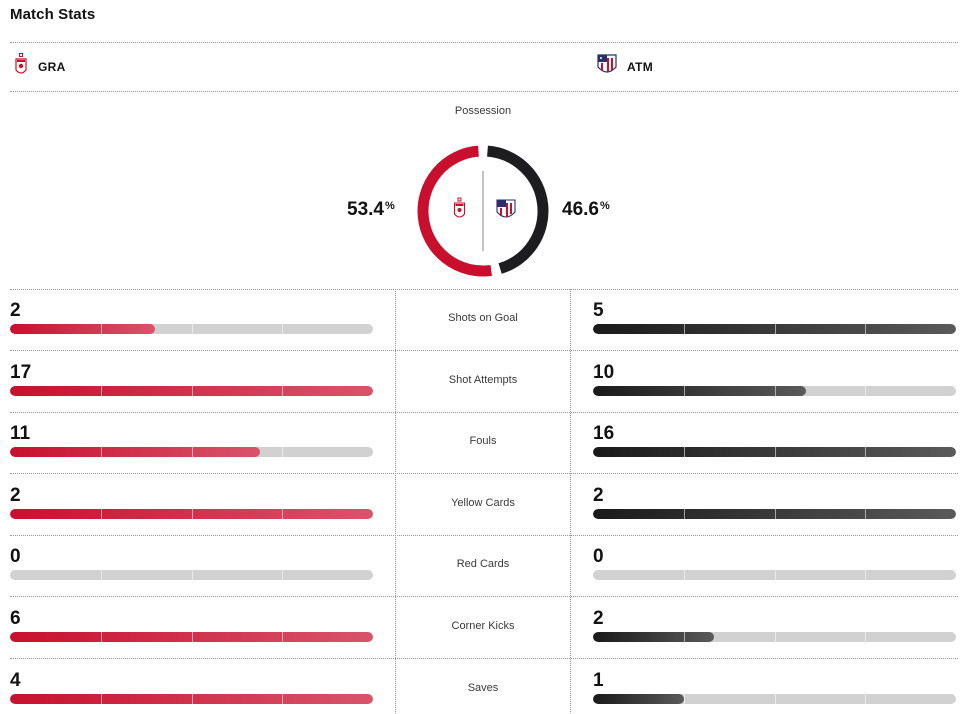  I want to click on stat-label: Shot Attempts, so click(483, 379).